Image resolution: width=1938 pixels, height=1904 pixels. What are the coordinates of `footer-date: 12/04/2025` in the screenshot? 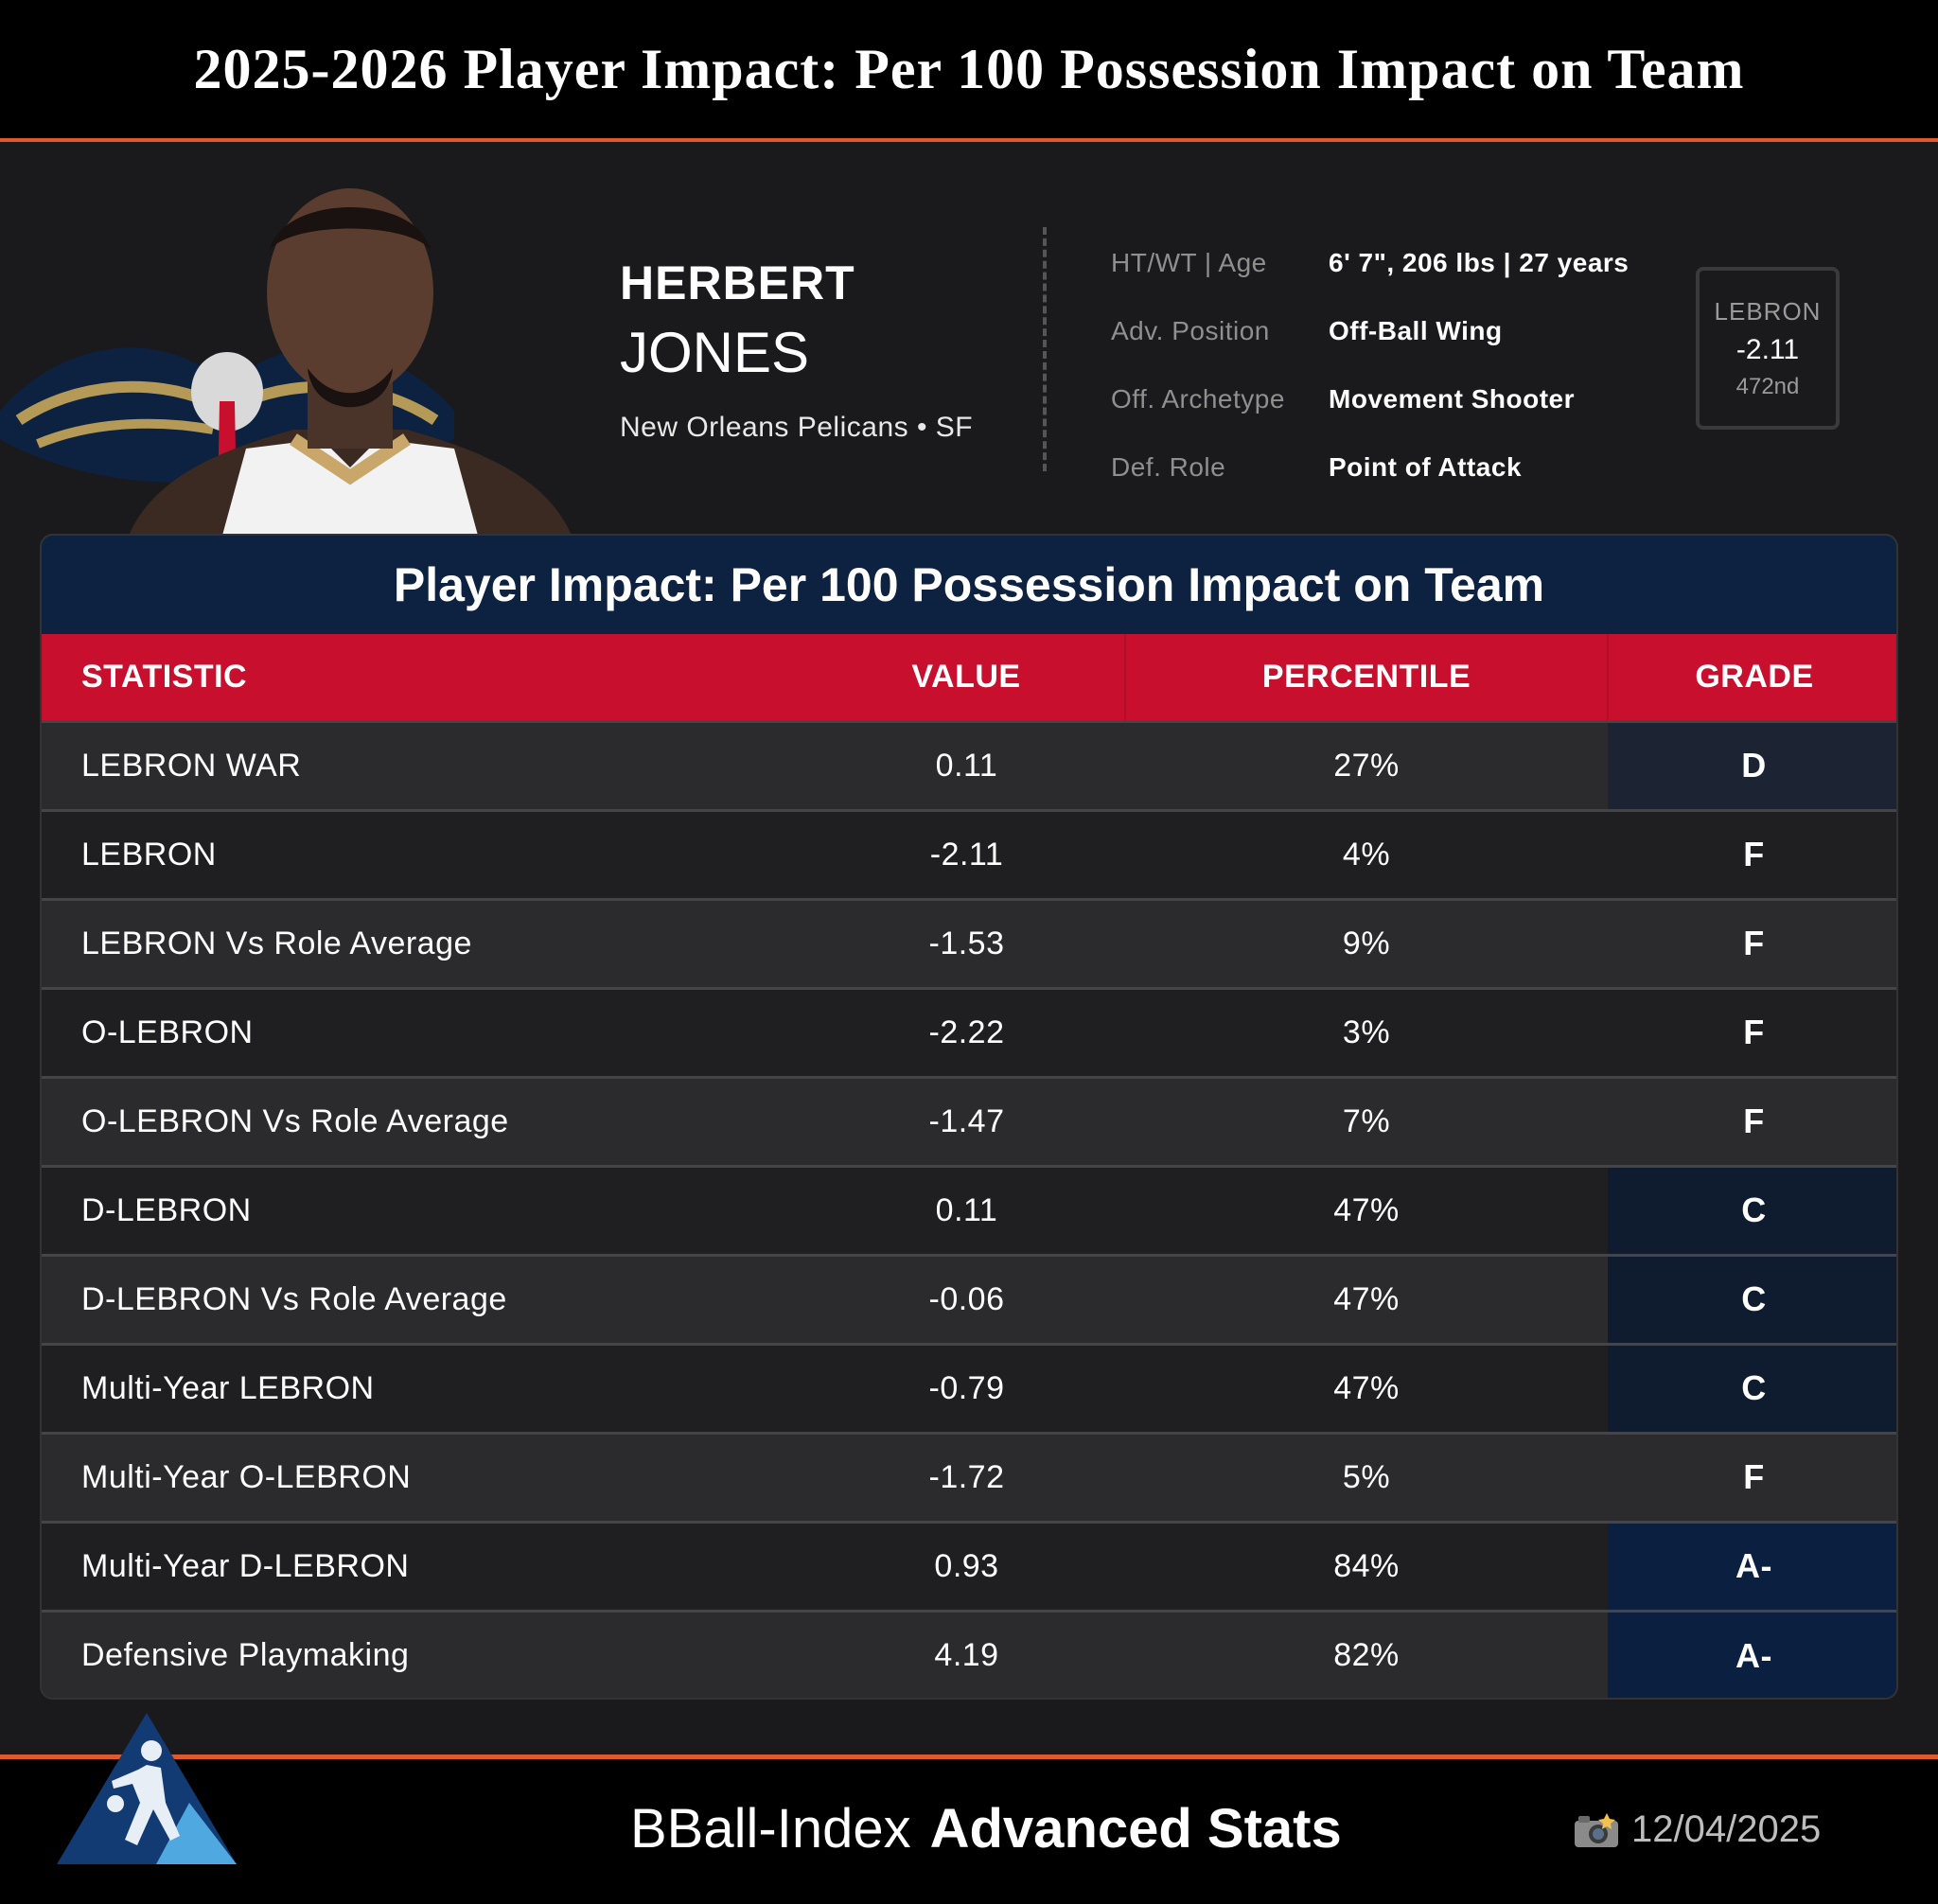 It's located at (1697, 1829).